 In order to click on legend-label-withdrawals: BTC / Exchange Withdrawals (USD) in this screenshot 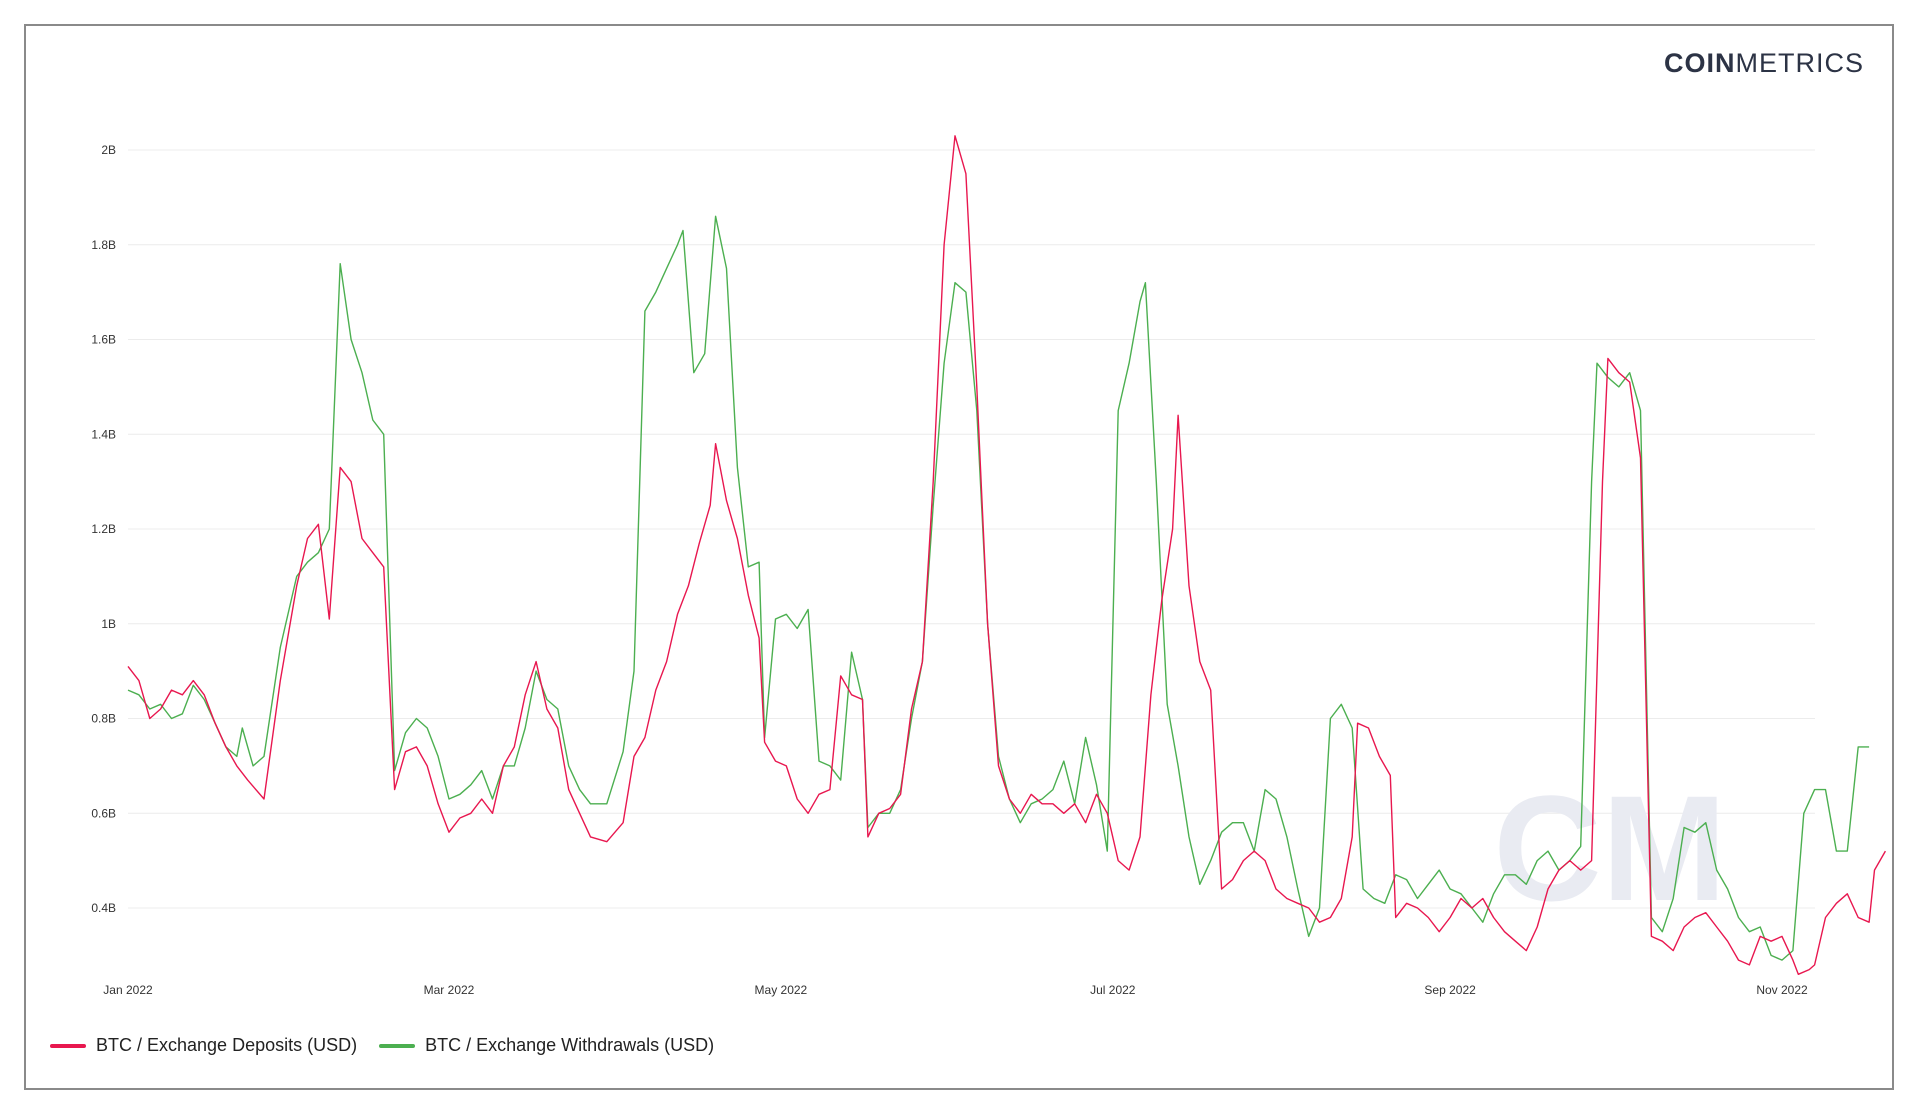, I will do `click(570, 1045)`.